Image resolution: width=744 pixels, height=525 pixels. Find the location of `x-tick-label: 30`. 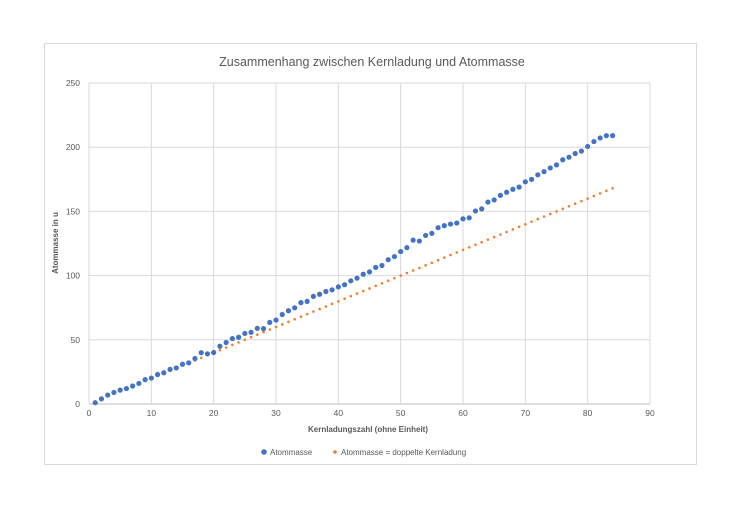

x-tick-label: 30 is located at coordinates (276, 413).